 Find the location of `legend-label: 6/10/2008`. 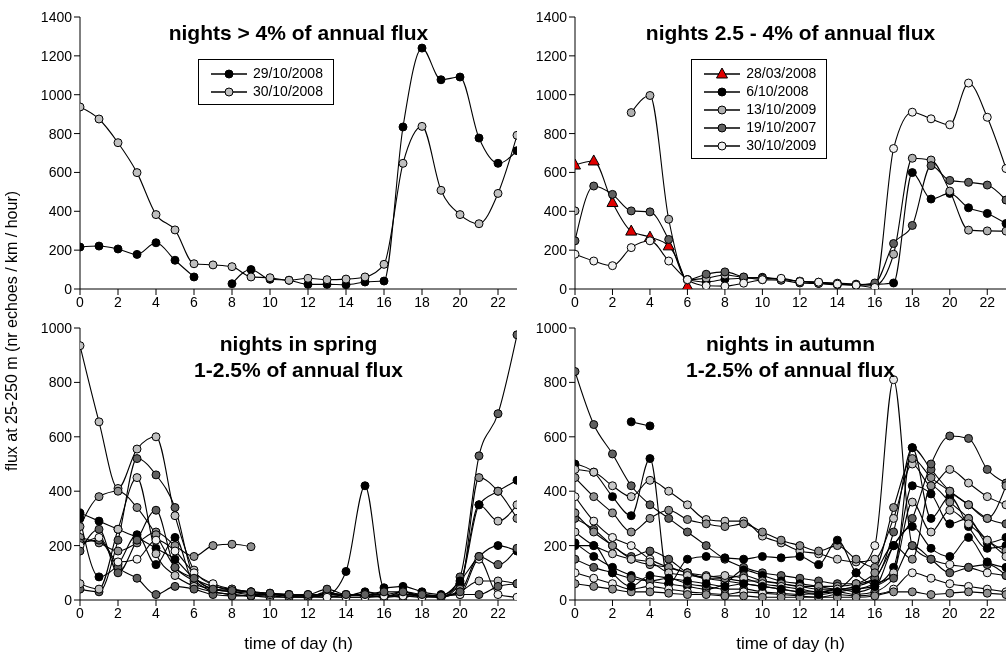

legend-label: 6/10/2008 is located at coordinates (777, 91).